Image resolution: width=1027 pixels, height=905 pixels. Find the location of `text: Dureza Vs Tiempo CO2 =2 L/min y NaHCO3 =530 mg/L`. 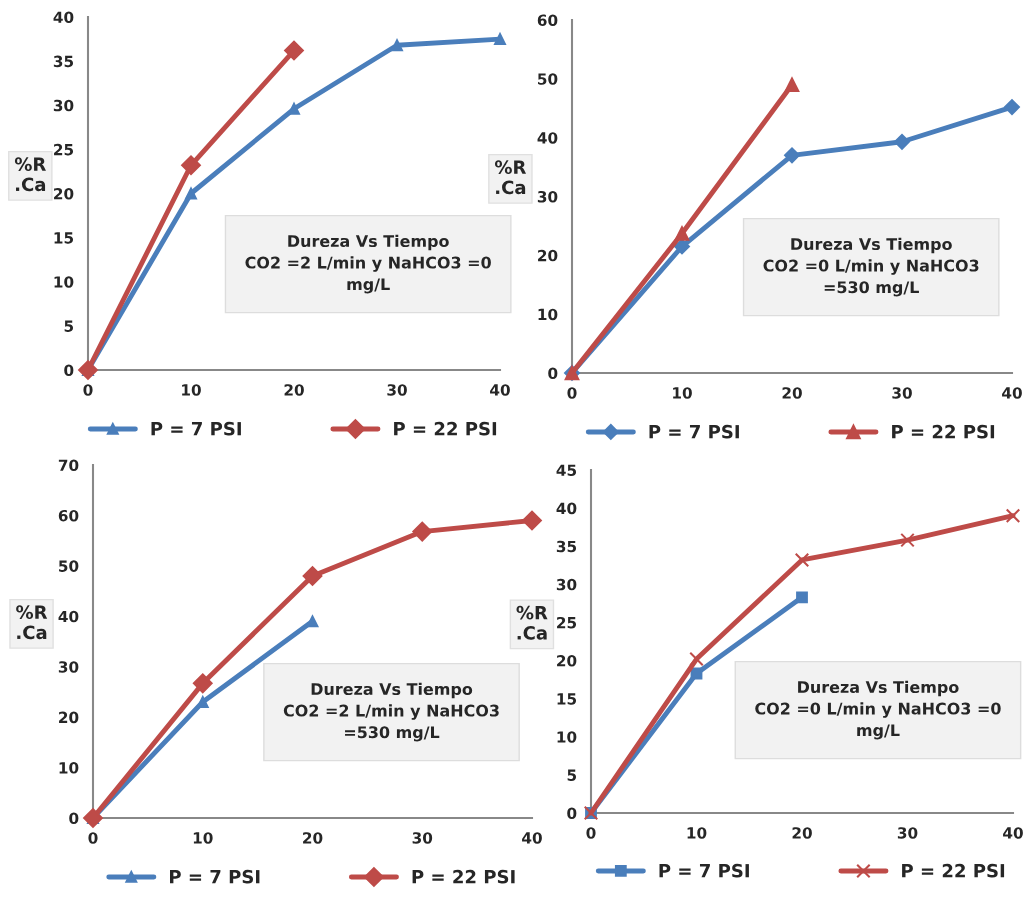

text: Dureza Vs Tiempo CO2 =2 L/min y NaHCO3 =530 mg/L is located at coordinates (391, 712).